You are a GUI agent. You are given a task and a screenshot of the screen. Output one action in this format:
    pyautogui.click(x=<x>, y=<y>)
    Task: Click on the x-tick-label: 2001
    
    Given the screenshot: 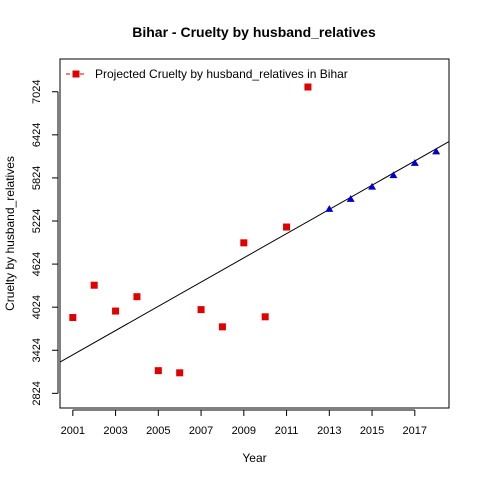 What is the action you would take?
    pyautogui.click(x=73, y=431)
    